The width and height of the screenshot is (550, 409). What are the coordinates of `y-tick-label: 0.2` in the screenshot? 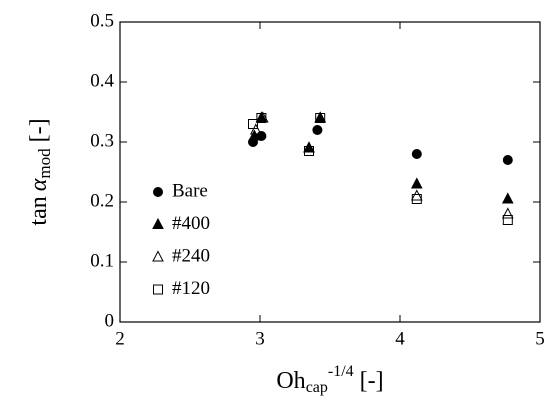 It's located at (102, 200).